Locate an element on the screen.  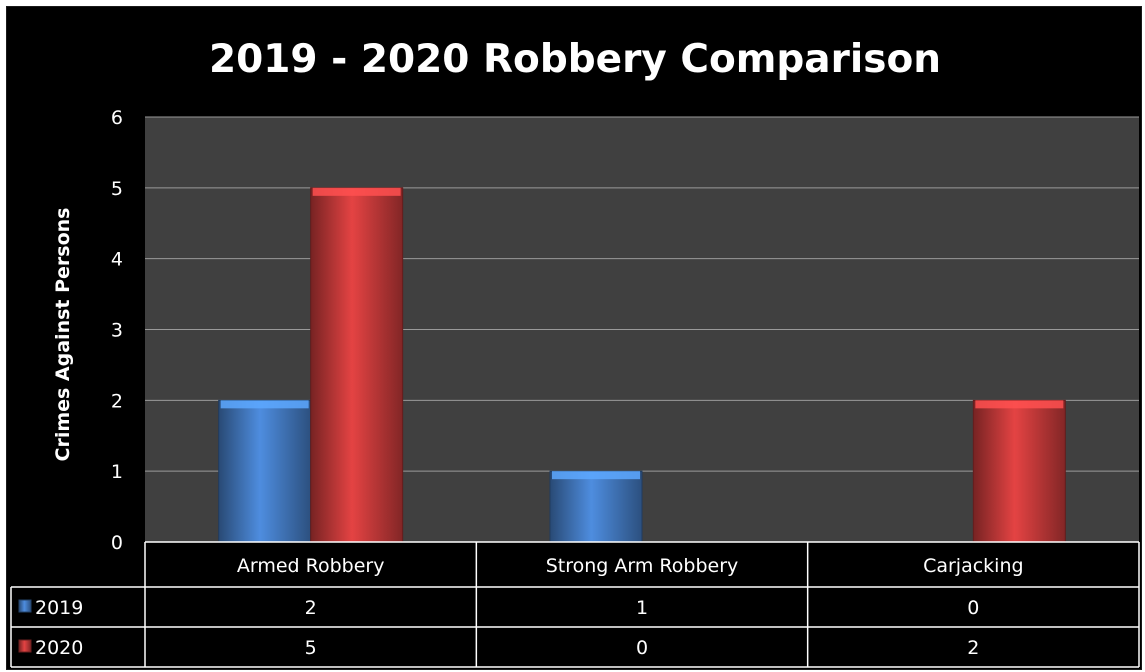
y-tick-label-3: 3 is located at coordinates (117, 331).